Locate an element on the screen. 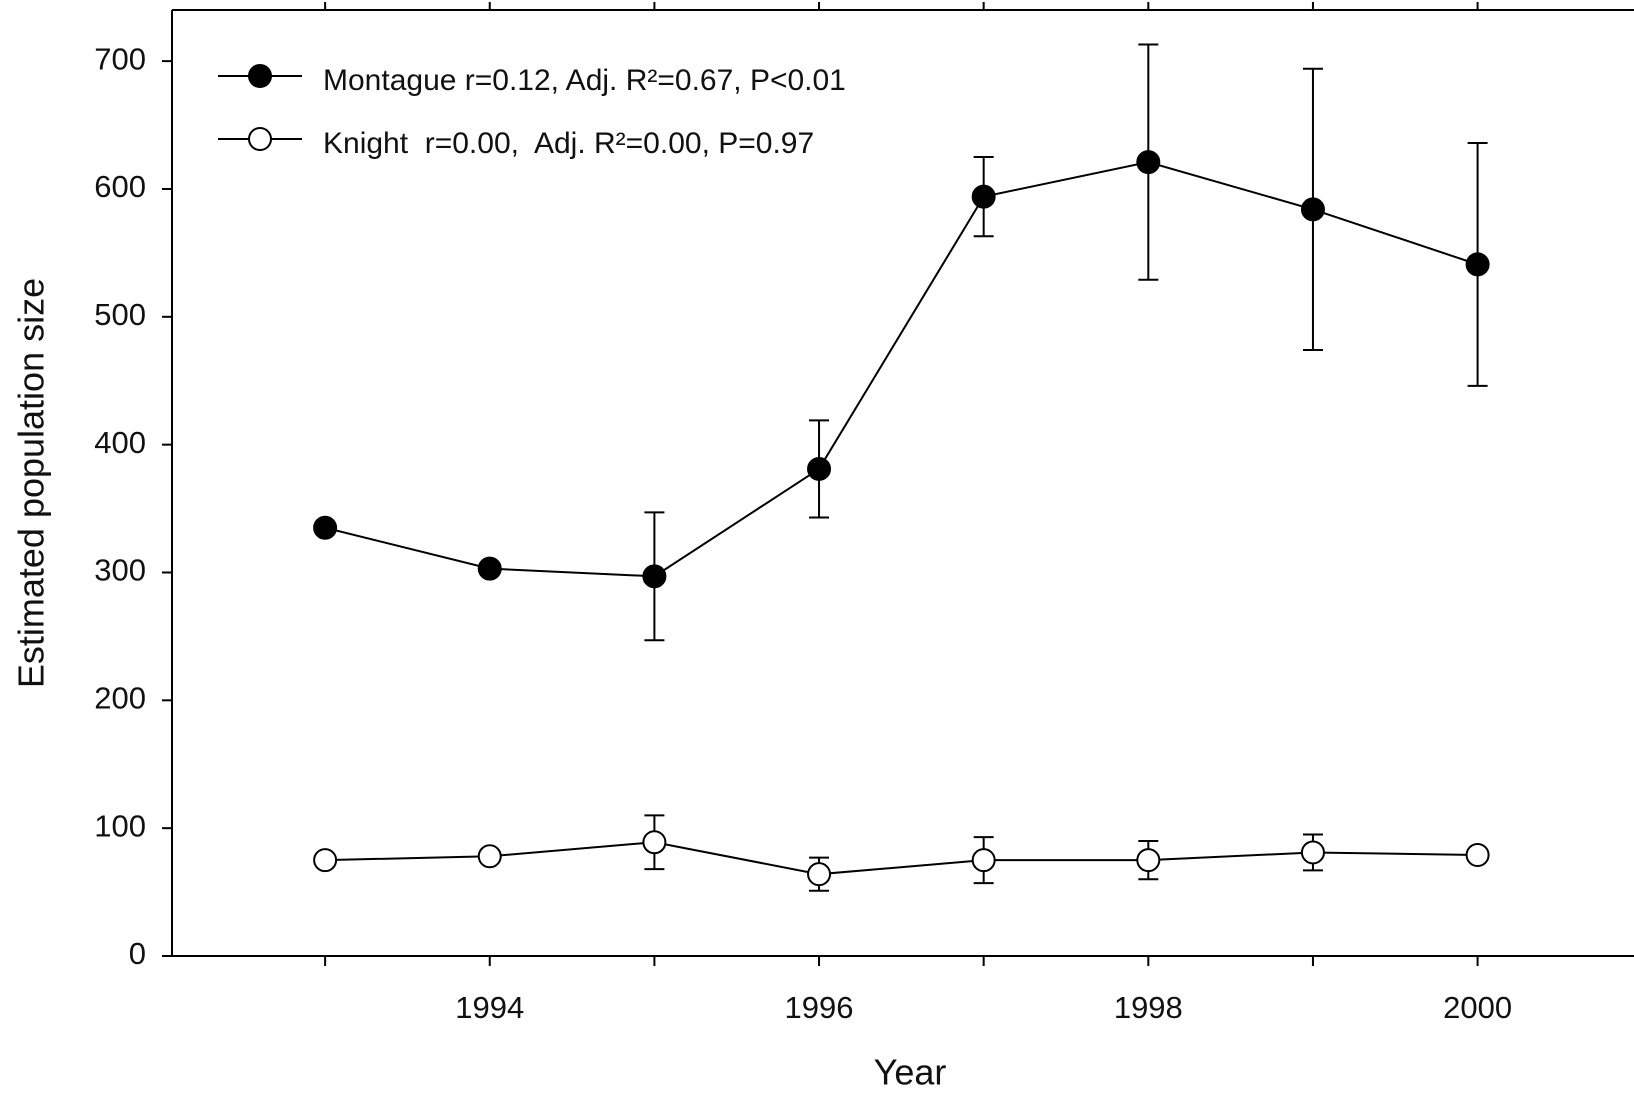 Image resolution: width=1634 pixels, height=1103 pixels. y-tick-label: 500 is located at coordinates (120, 314).